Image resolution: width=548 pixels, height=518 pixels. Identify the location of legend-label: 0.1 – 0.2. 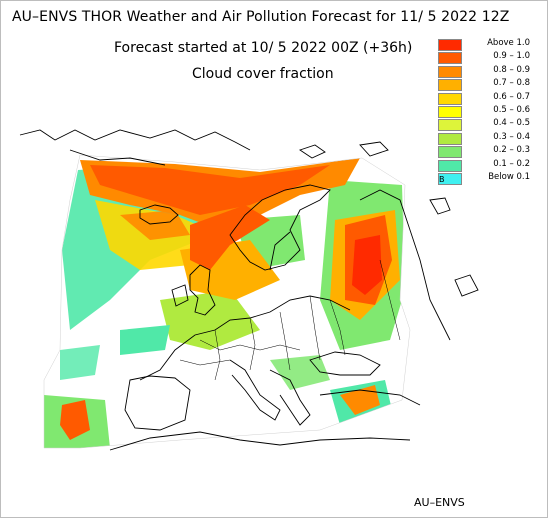
(511, 163).